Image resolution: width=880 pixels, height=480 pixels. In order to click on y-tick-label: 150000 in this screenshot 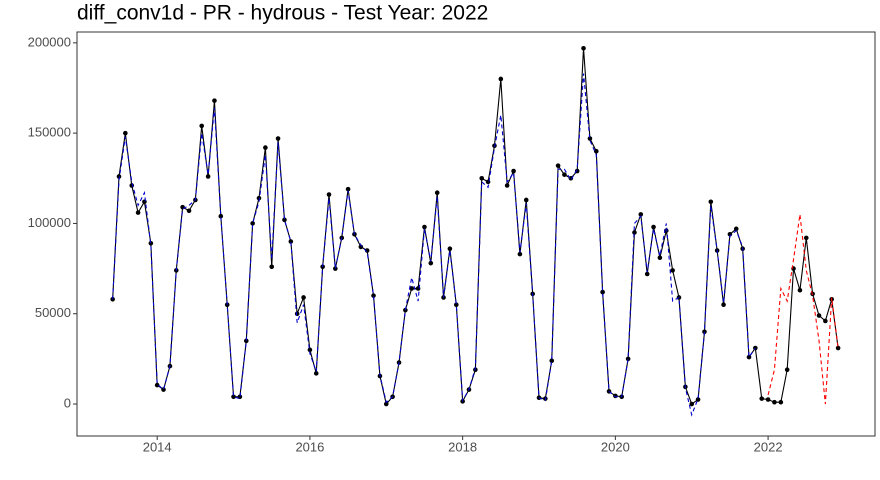, I will do `click(49, 132)`.